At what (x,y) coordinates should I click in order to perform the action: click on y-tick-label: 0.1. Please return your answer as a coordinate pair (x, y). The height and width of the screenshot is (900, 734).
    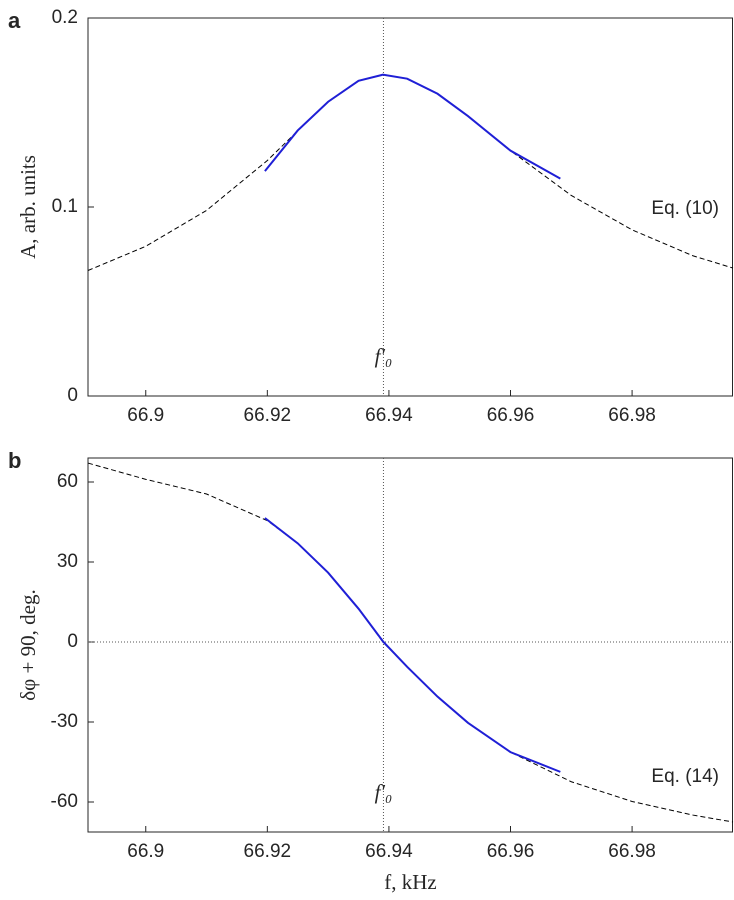
    Looking at the image, I should click on (65, 206).